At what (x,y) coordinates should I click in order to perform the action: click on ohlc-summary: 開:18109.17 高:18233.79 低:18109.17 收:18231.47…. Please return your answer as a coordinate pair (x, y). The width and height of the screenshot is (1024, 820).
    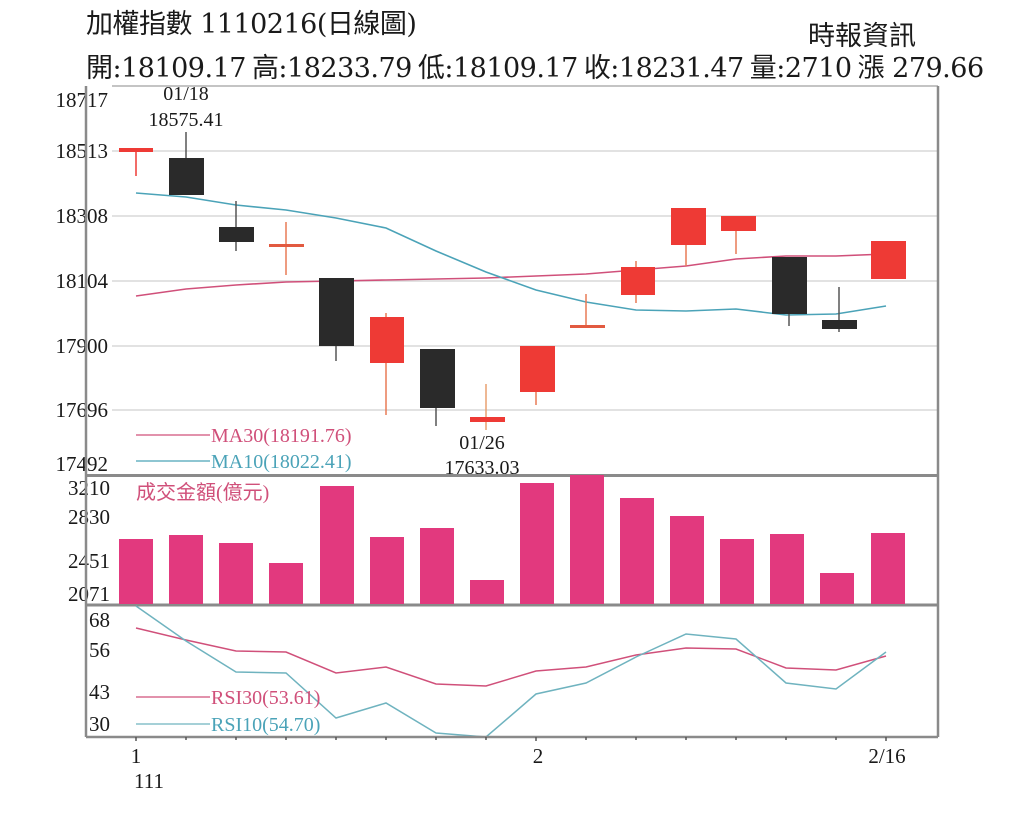
    Looking at the image, I should click on (538, 65).